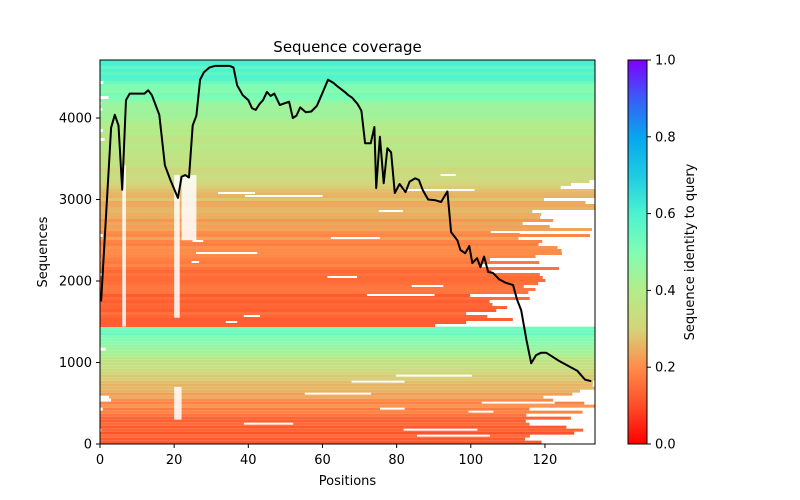  I want to click on x-axis-label: Positions, so click(348, 481).